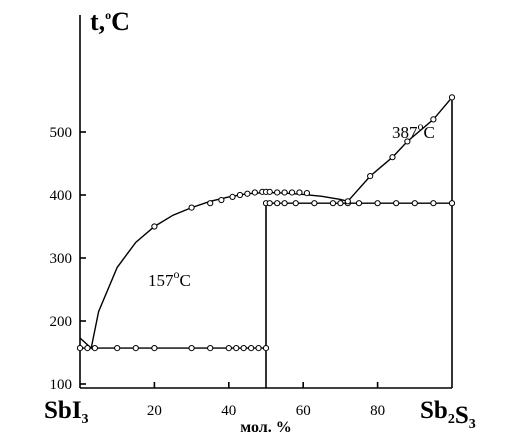  Describe the element at coordinates (154, 411) in the screenshot. I see `x-tick-label-20: 20` at that location.